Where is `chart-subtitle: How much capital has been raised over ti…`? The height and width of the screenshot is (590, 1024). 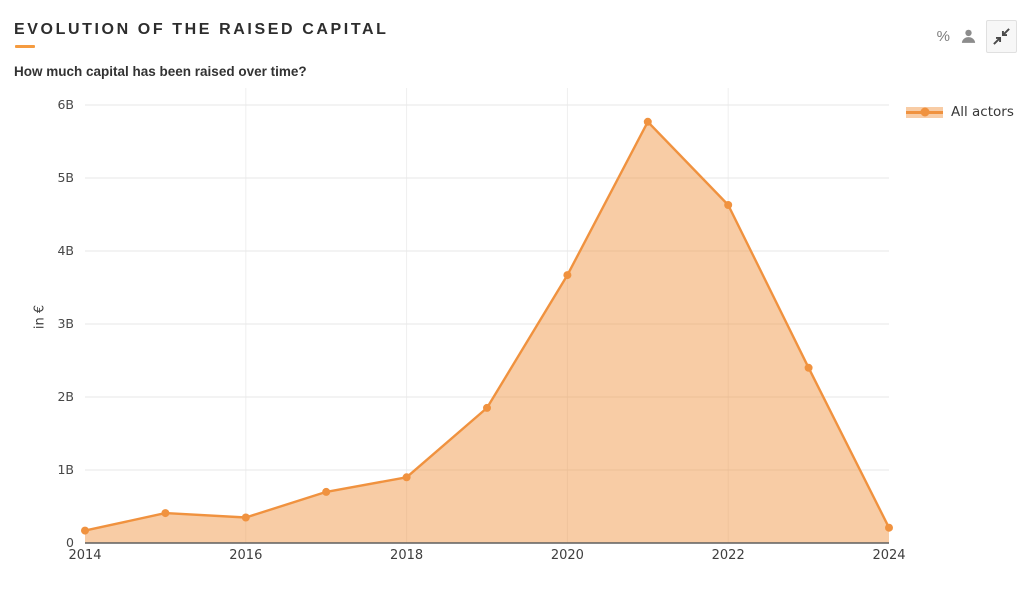 chart-subtitle: How much capital has been raised over ti… is located at coordinates (160, 71).